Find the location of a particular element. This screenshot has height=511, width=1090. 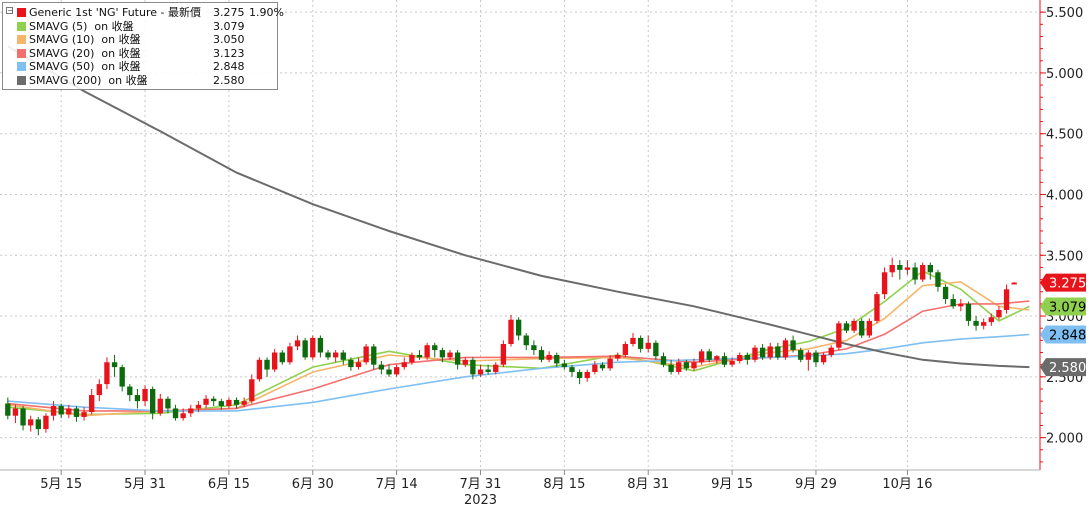

legend-item: Generic 1st 'NG' Future - 最新價 3.275 1.90% is located at coordinates (150, 12).